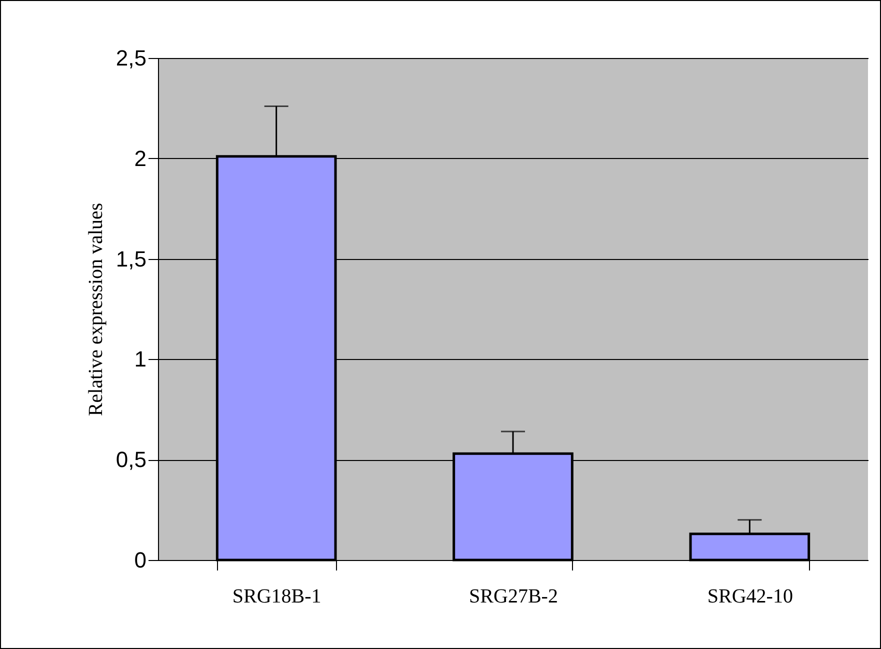 This screenshot has height=649, width=881. Describe the element at coordinates (131, 259) in the screenshot. I see `y-tick-label: 1,5` at that location.